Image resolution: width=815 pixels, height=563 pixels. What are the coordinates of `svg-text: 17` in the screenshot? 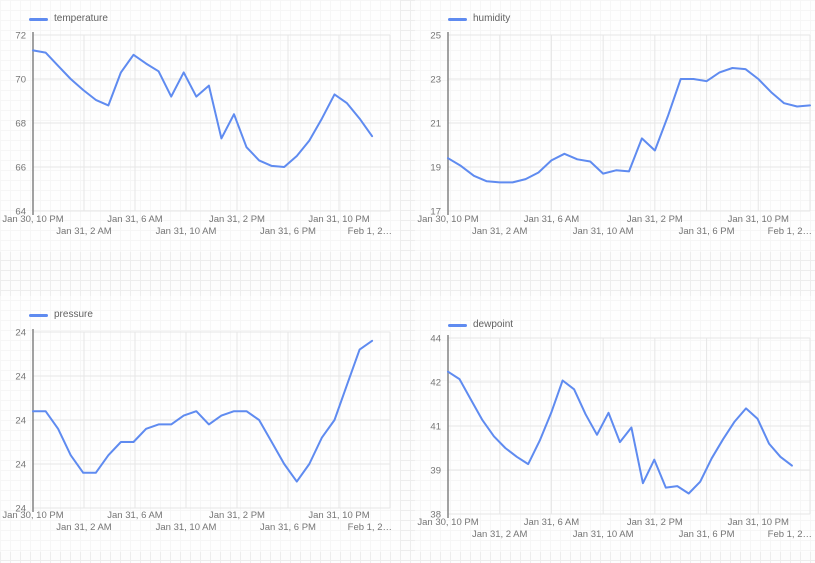 It's located at (435, 212).